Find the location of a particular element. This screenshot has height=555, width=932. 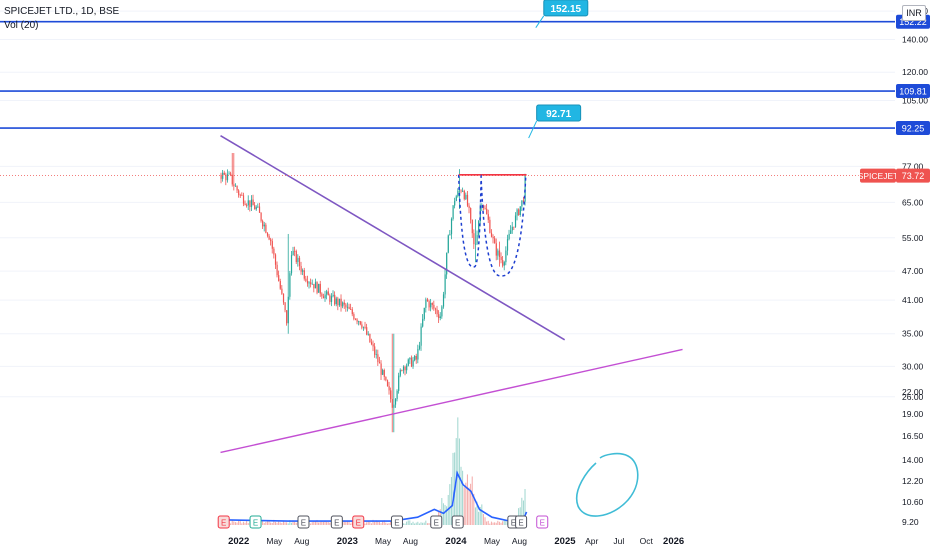

level-price-label: 109.81 is located at coordinates (913, 92).